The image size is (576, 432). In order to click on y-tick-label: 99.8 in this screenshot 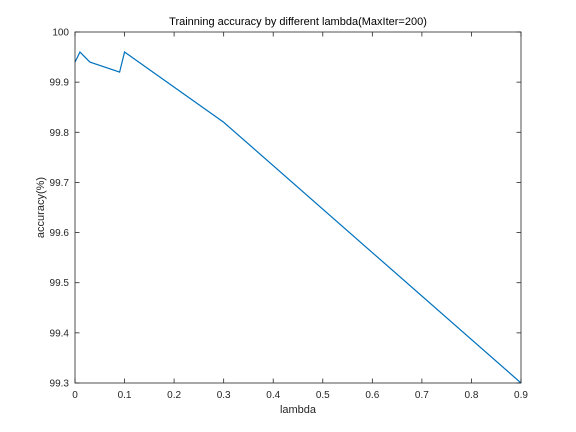, I will do `click(60, 133)`.